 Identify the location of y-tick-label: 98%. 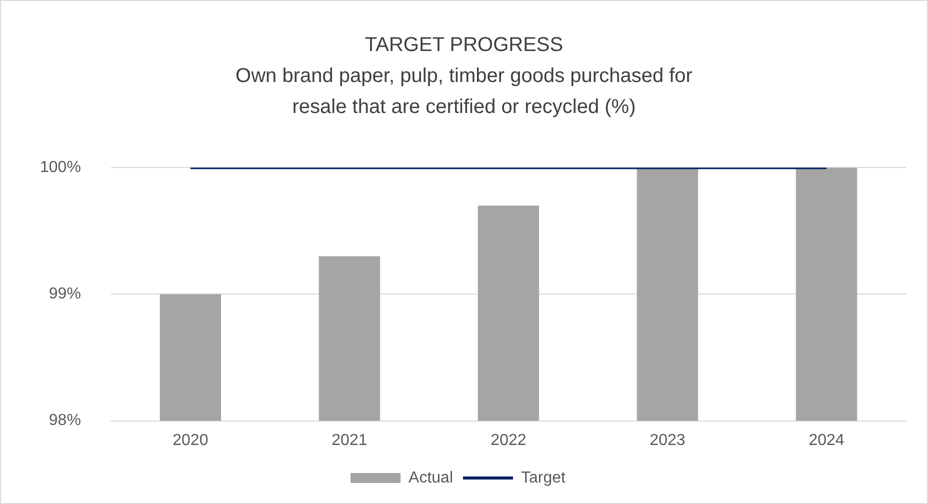
(64, 421).